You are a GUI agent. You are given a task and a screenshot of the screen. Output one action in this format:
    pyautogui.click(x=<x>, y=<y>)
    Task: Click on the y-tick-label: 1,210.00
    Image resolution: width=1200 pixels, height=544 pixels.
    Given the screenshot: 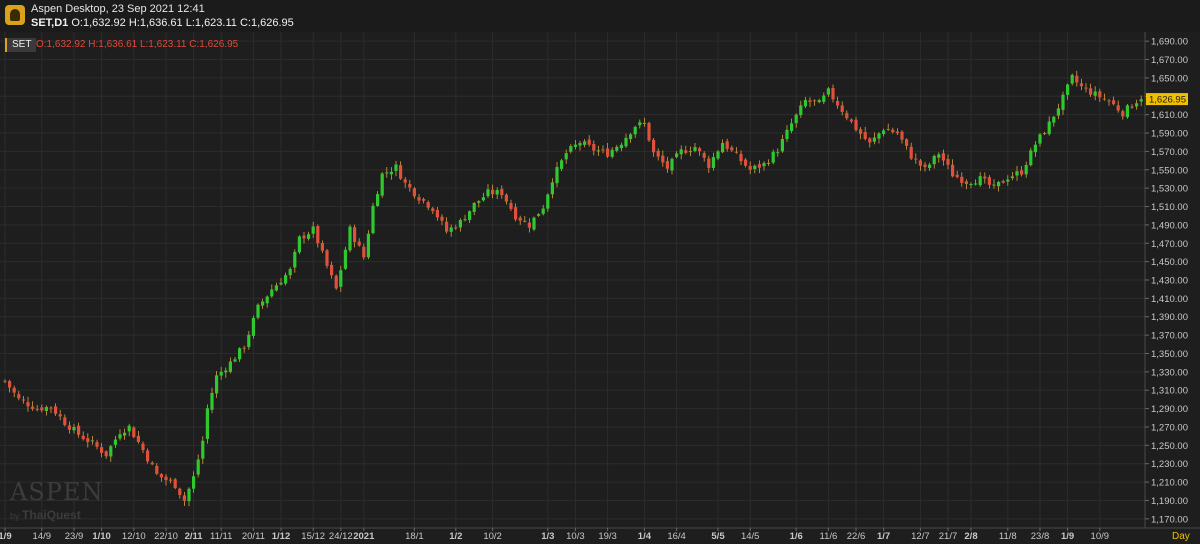 What is the action you would take?
    pyautogui.click(x=1169, y=483)
    